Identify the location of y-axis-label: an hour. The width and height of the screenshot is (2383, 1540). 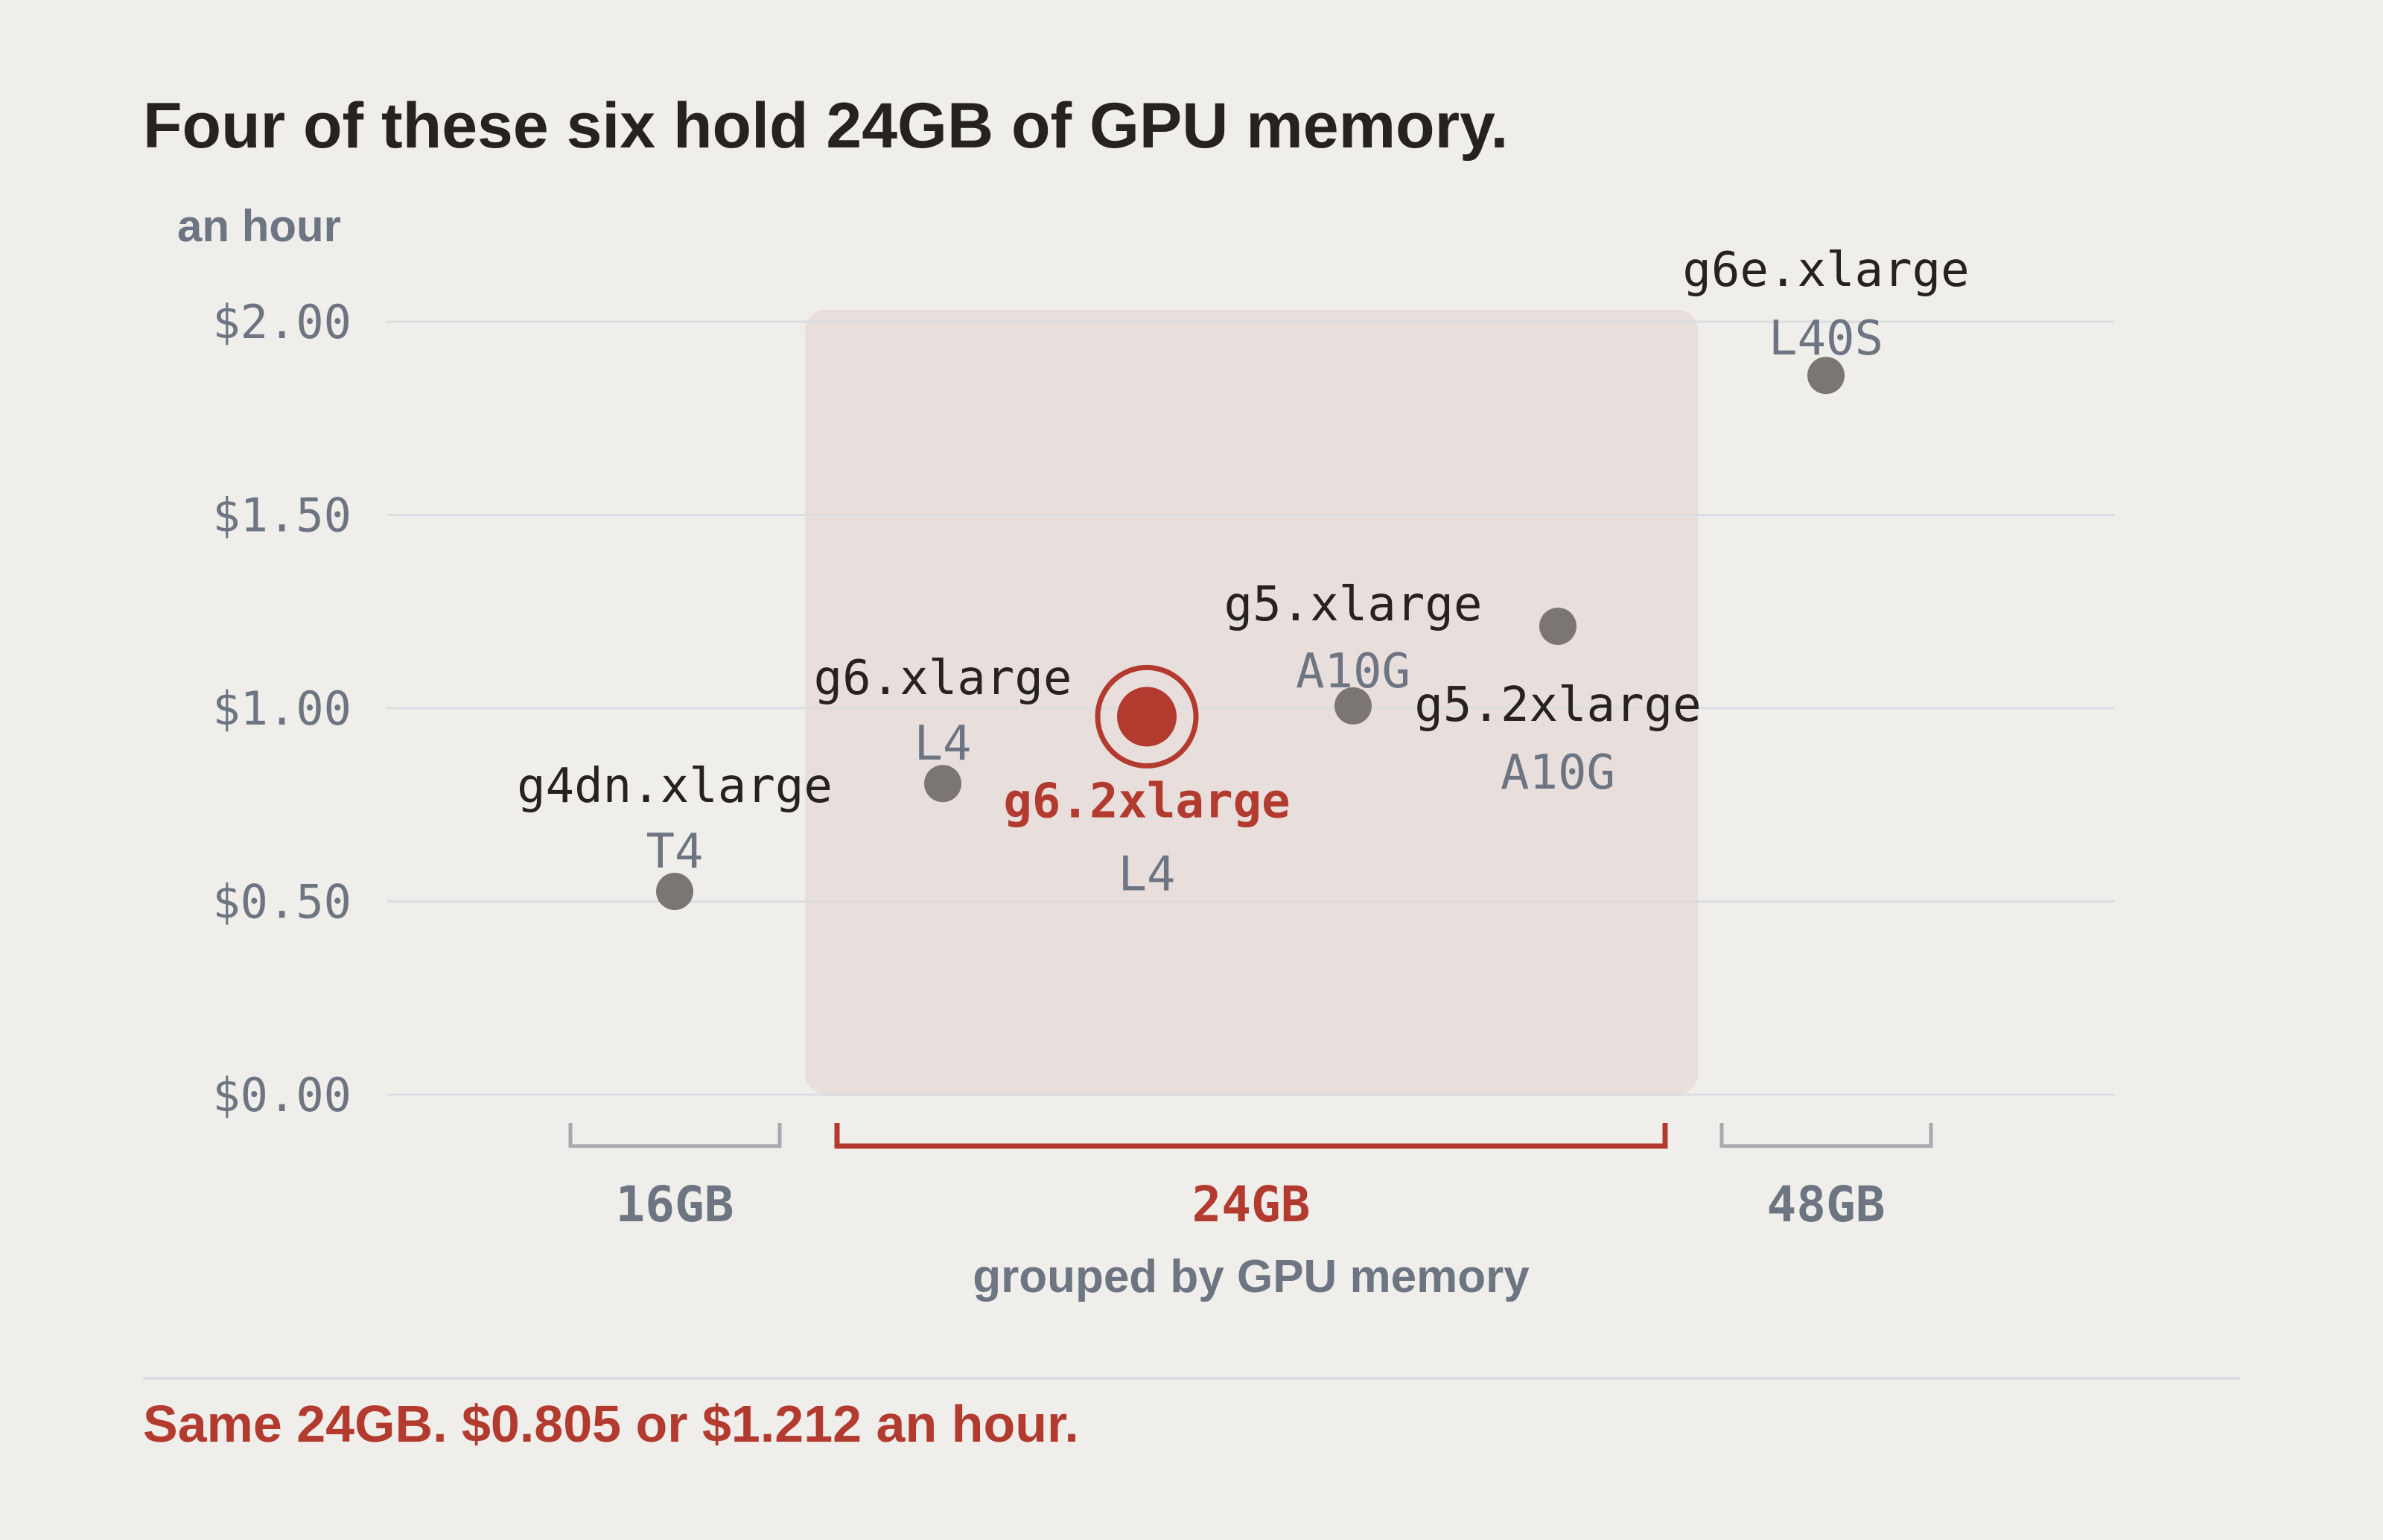
(259, 226).